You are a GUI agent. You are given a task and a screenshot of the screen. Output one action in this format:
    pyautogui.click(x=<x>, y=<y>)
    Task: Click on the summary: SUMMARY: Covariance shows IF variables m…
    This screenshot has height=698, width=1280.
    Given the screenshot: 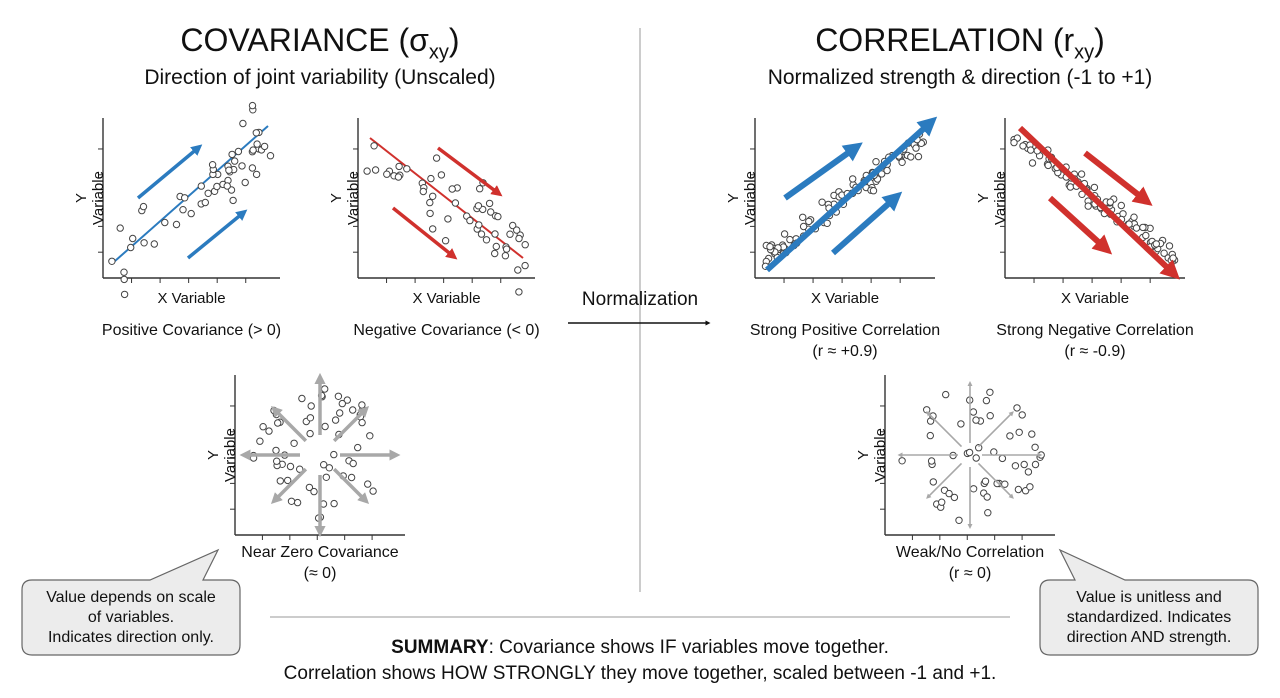 What is the action you would take?
    pyautogui.click(x=640, y=661)
    